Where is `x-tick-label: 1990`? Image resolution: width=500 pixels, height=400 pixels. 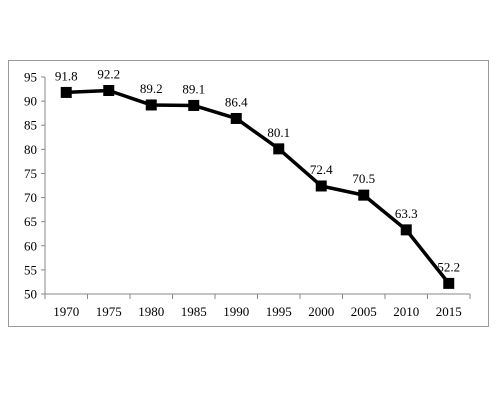 x-tick-label: 1990 is located at coordinates (236, 311).